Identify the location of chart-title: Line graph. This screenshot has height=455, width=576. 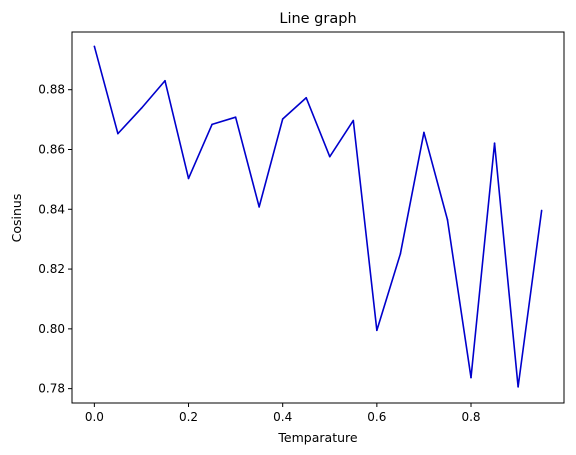
(317, 19).